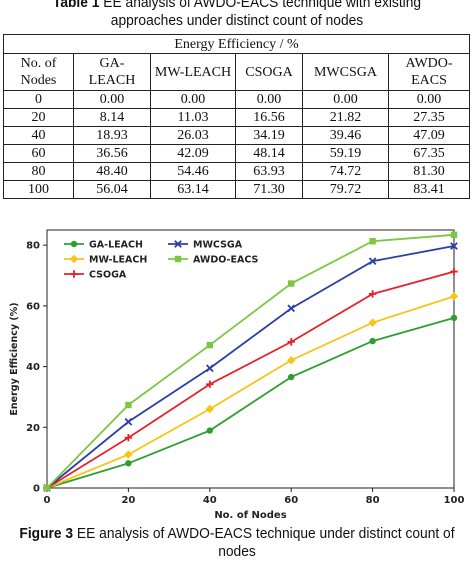 The width and height of the screenshot is (474, 561). What do you see at coordinates (429, 135) in the screenshot?
I see `table-cell: 47.09` at bounding box center [429, 135].